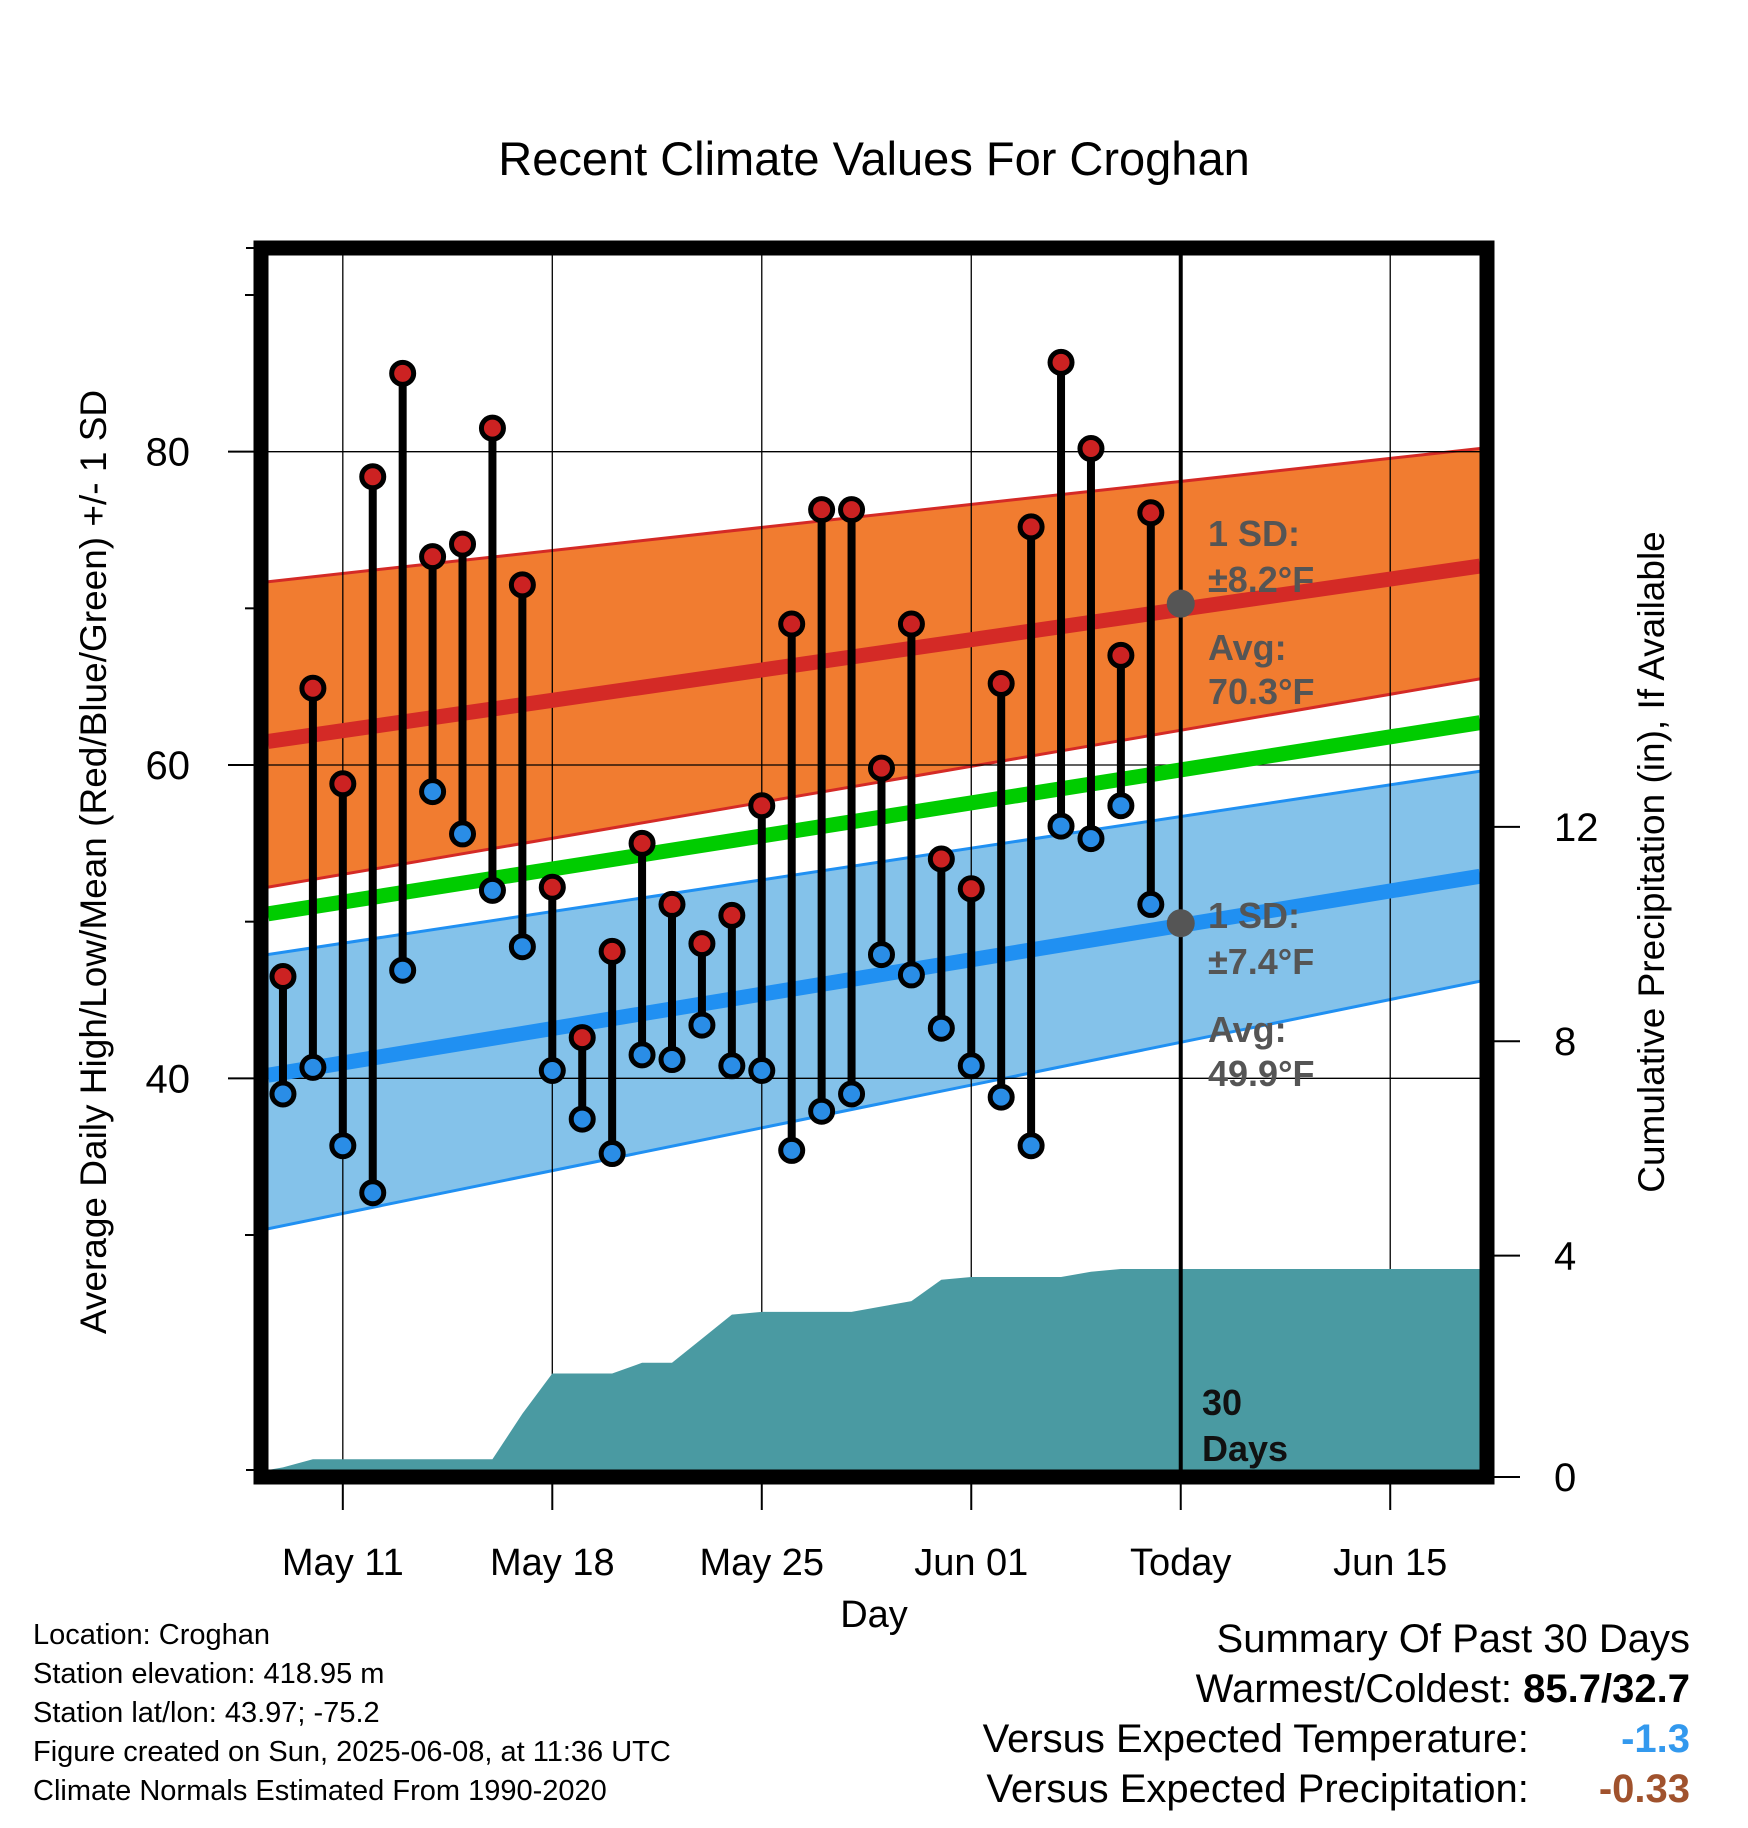 The image size is (1748, 1828). What do you see at coordinates (151, 1635) in the screenshot?
I see `location-text: Location: Croghan` at bounding box center [151, 1635].